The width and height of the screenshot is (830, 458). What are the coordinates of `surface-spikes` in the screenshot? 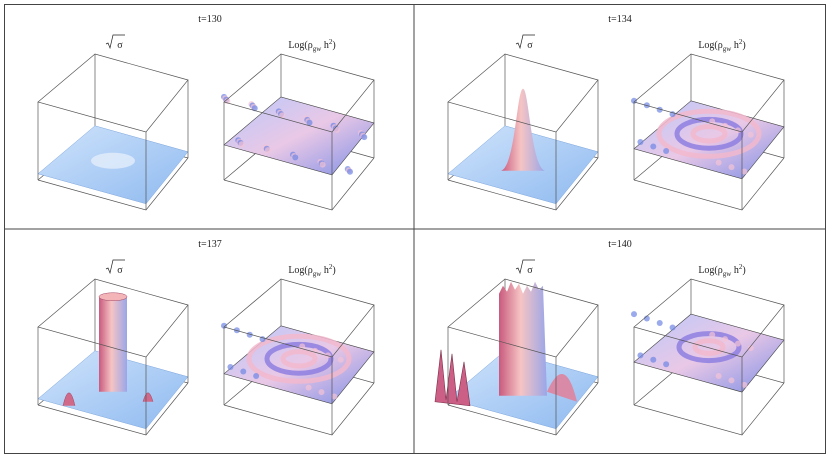 It's located at (452, 378).